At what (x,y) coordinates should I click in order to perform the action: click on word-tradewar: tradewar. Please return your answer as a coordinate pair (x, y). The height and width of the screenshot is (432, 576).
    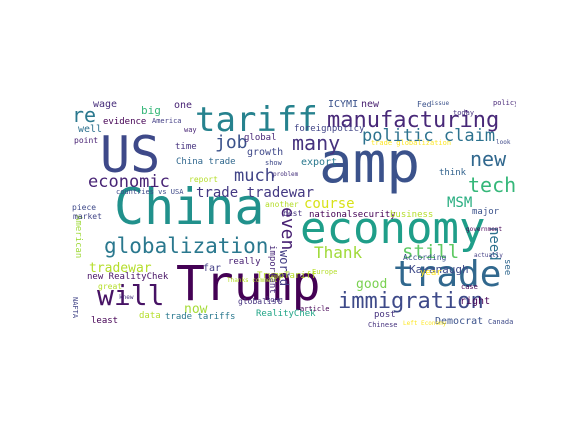
    Looking at the image, I should click on (120, 268).